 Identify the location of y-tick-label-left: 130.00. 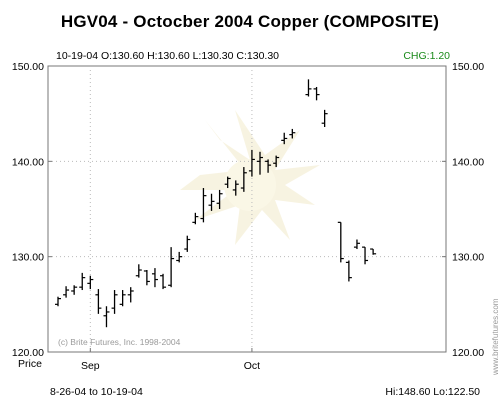
(28, 258).